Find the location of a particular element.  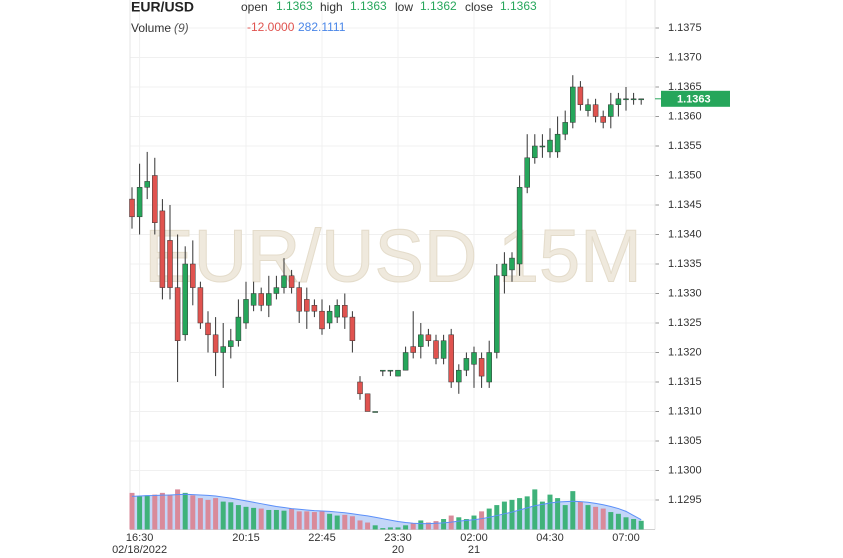

volume-period: (9) is located at coordinates (181, 28).